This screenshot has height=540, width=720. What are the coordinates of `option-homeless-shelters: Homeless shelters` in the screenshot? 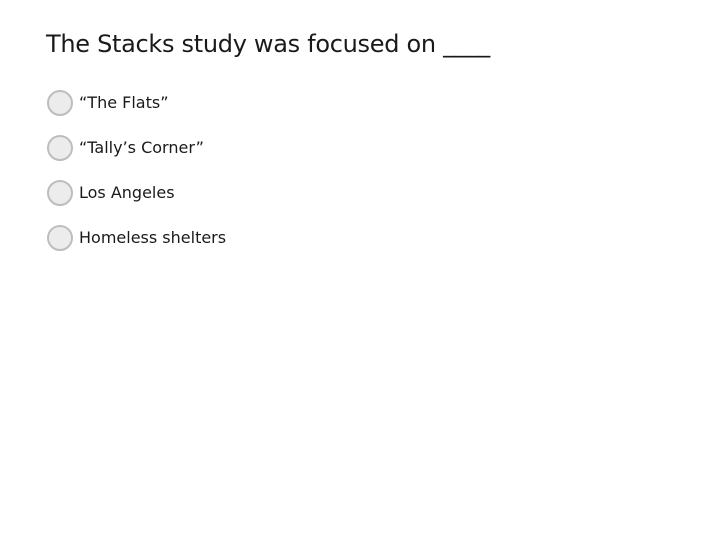 It's located at (136, 238).